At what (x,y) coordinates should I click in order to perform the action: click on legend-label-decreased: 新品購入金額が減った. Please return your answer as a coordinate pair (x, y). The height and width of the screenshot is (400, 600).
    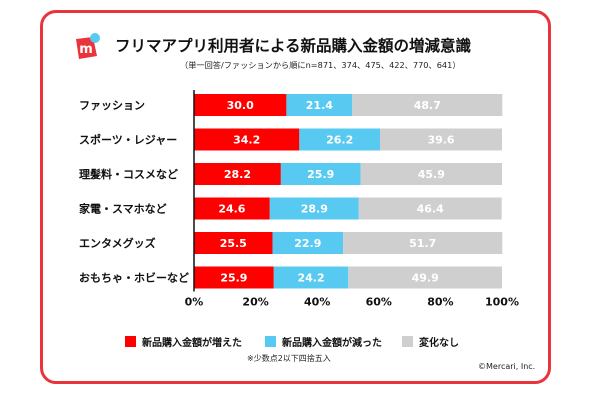
    Looking at the image, I should click on (332, 343).